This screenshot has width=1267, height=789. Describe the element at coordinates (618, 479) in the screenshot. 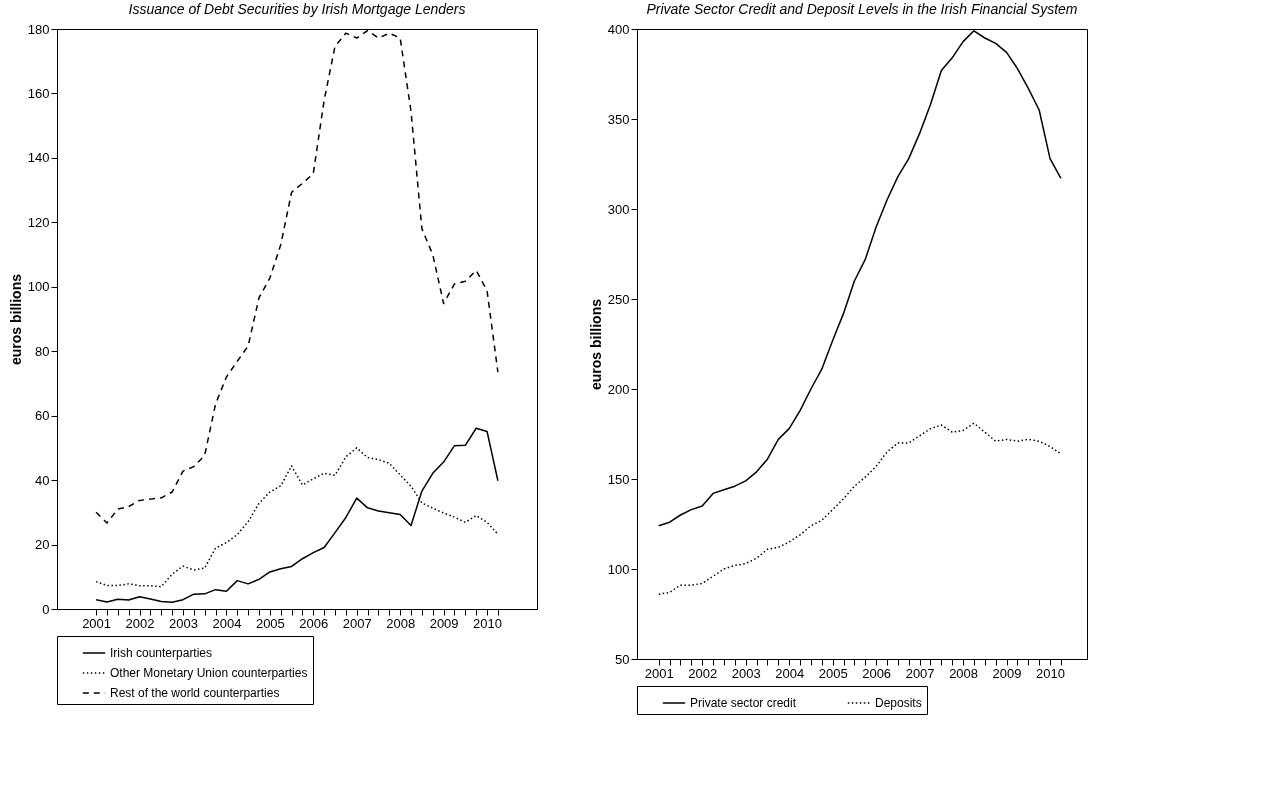

I see `y-tick-label: 150` at that location.